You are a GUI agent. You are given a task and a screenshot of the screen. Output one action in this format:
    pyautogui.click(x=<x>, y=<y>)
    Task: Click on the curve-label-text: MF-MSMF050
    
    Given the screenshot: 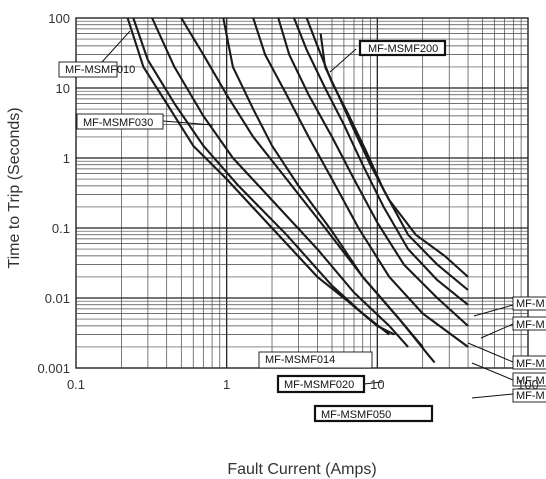 What is the action you would take?
    pyautogui.click(x=356, y=415)
    